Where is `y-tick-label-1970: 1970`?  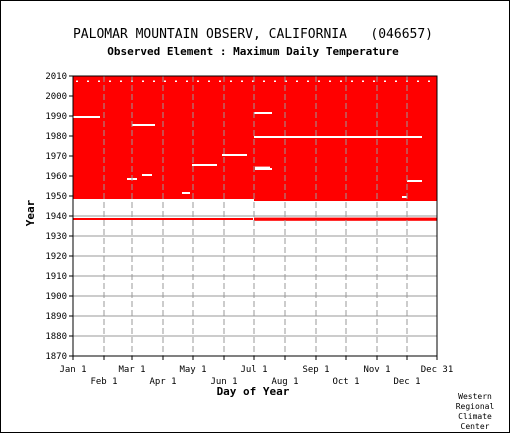
y-tick-label-1970: 1970 is located at coordinates (56, 157).